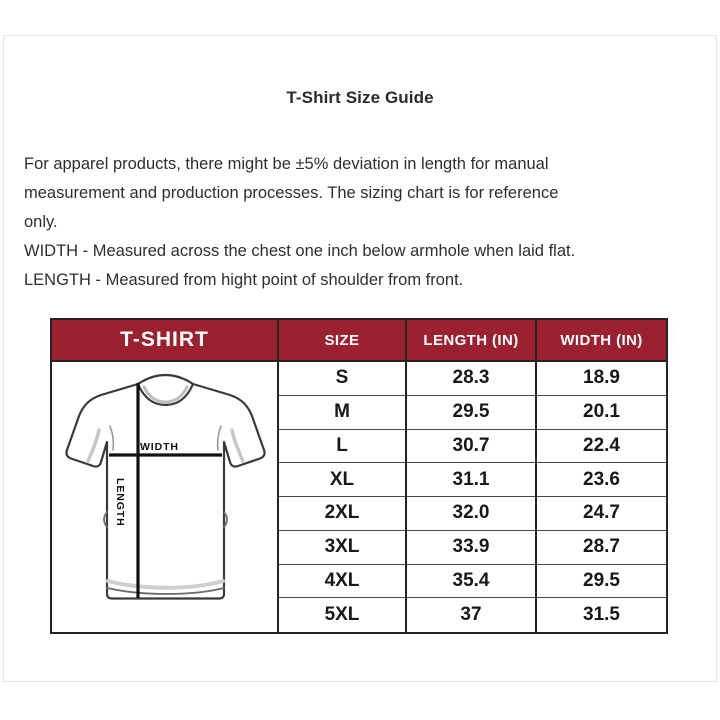 Image resolution: width=720 pixels, height=720 pixels. I want to click on cell-length: 30.7, so click(471, 447).